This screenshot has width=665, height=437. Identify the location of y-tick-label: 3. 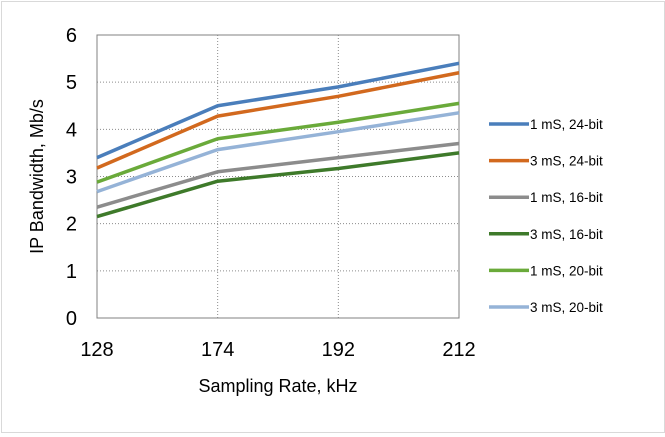
(71, 178).